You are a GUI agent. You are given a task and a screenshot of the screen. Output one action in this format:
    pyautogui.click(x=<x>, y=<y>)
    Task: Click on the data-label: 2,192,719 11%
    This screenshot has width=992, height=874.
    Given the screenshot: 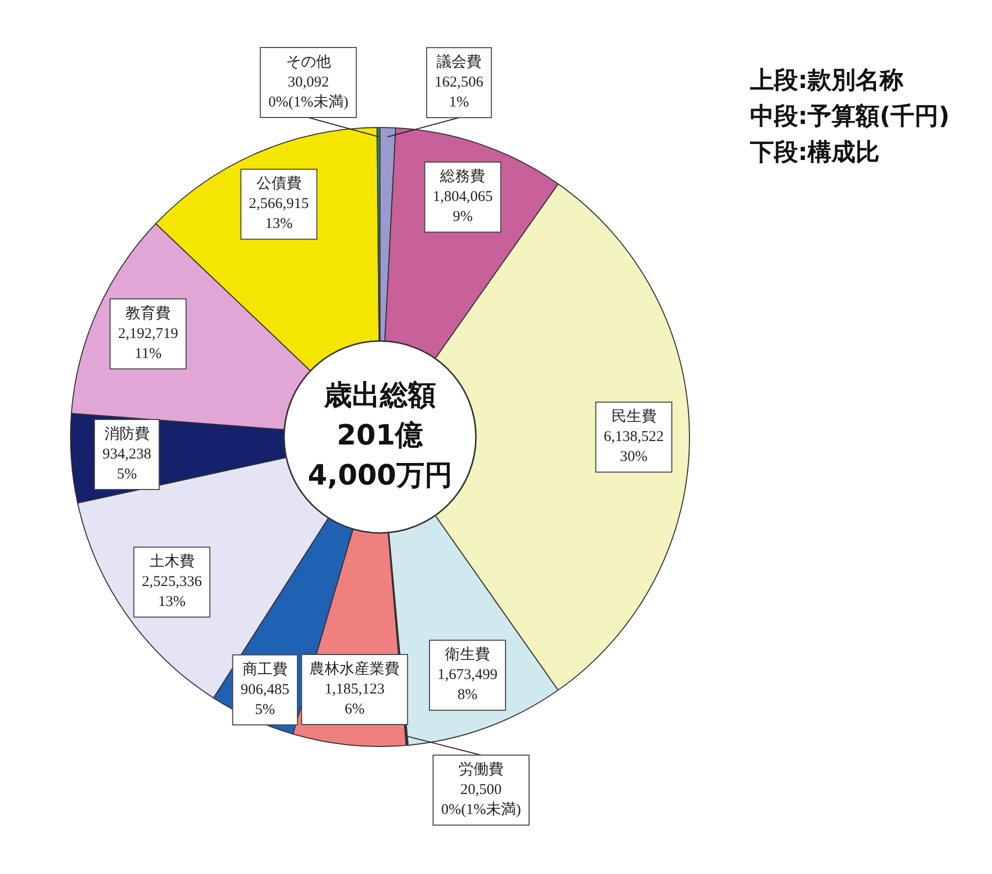 What is the action you would take?
    pyautogui.click(x=148, y=344)
    